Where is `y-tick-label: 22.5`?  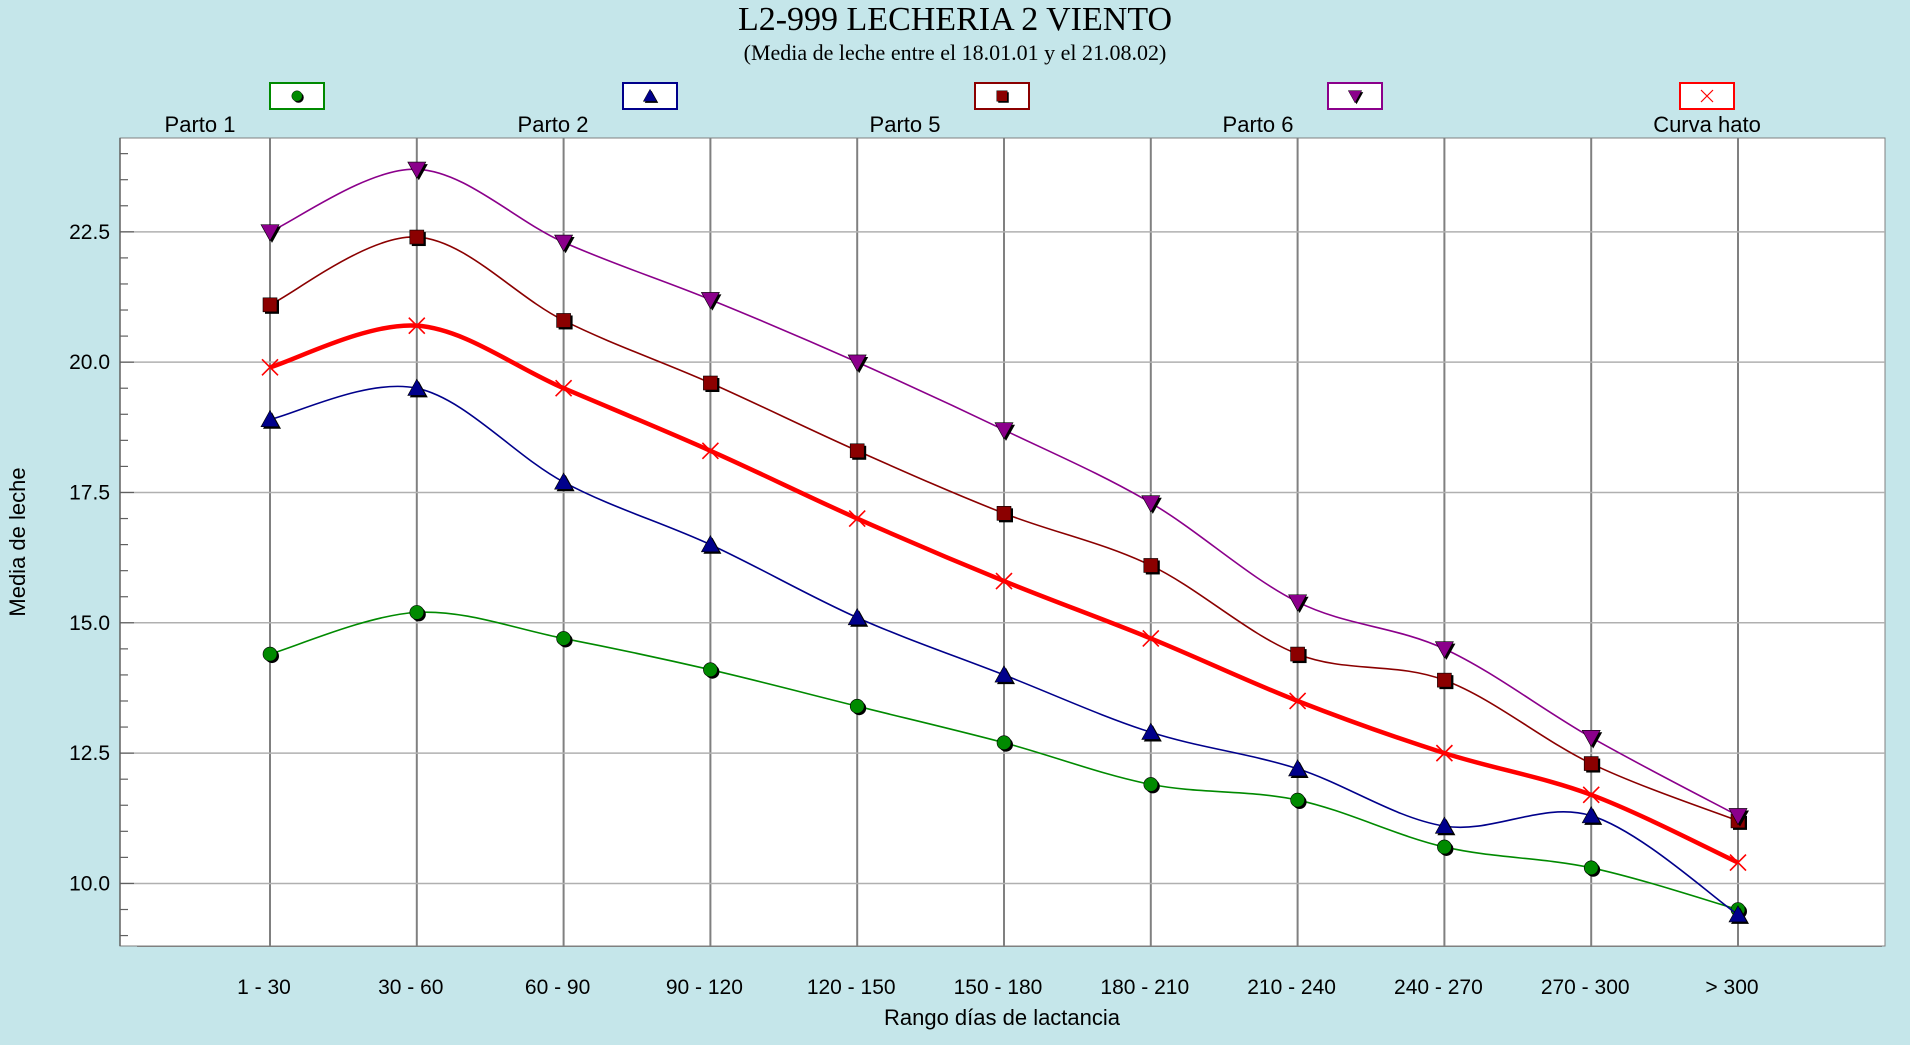 y-tick-label: 22.5 is located at coordinates (89, 232).